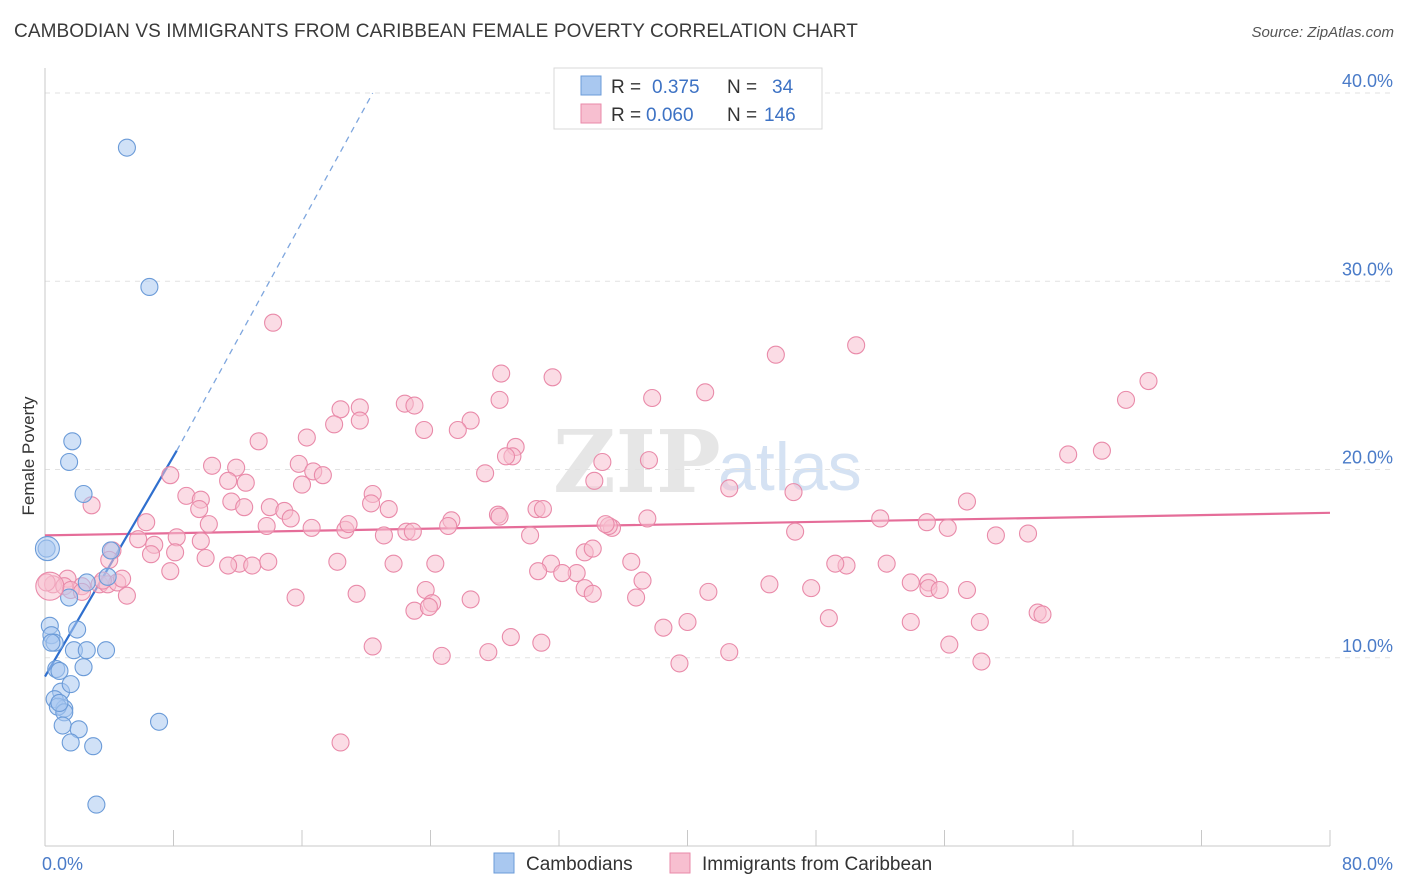 The image size is (1406, 892). I want to click on legend-r-value-1: 0.375, so click(676, 87).